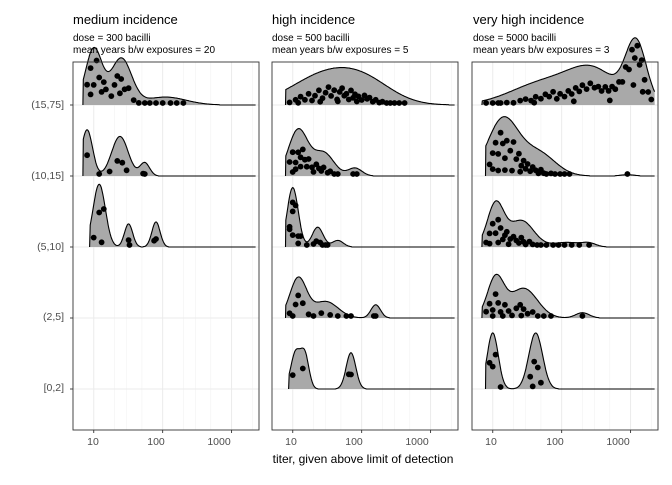 Image resolution: width=672 pixels, height=485 pixels. What do you see at coordinates (53, 317) in the screenshot?
I see `y-tick-label-1: (2,5]` at bounding box center [53, 317].